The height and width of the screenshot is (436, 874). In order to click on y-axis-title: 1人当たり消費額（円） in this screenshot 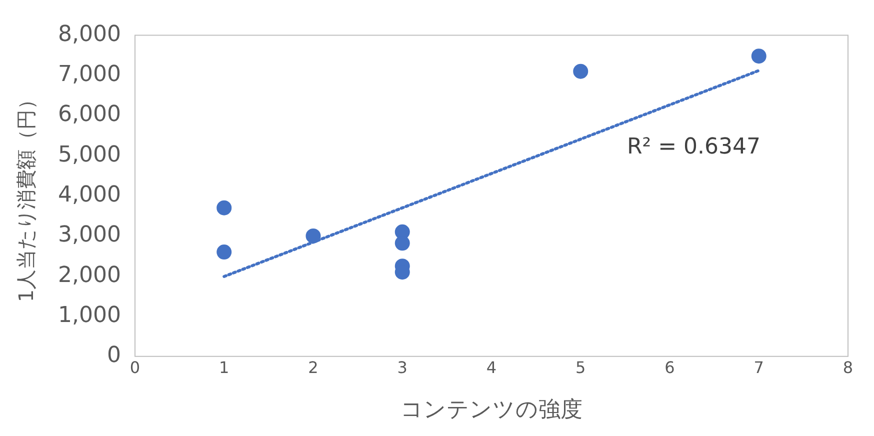, I will do `click(26, 195)`.